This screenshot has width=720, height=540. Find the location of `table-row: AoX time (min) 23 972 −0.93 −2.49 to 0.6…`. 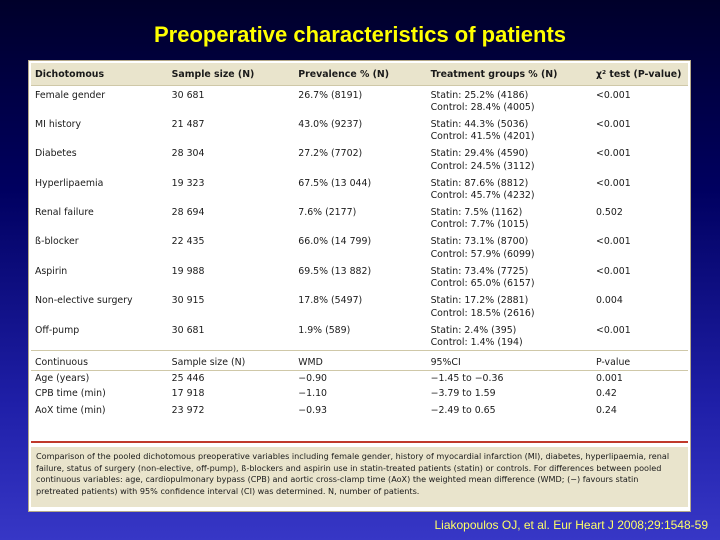

table-row: AoX time (min) 23 972 −0.93 −2.49 to 0.6… is located at coordinates (359, 411).